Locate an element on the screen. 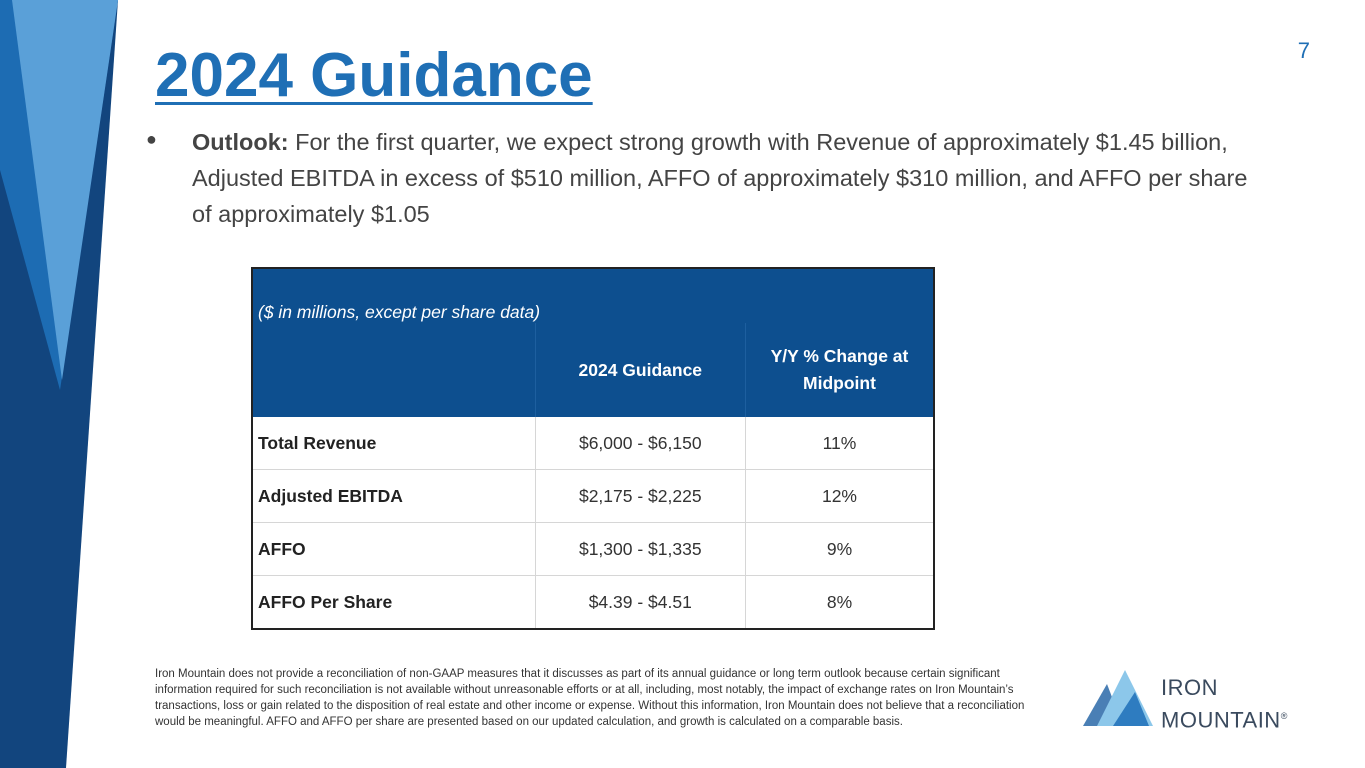 This screenshot has width=1365, height=768. row-guidance: $1,300 - $1,335 is located at coordinates (640, 549).